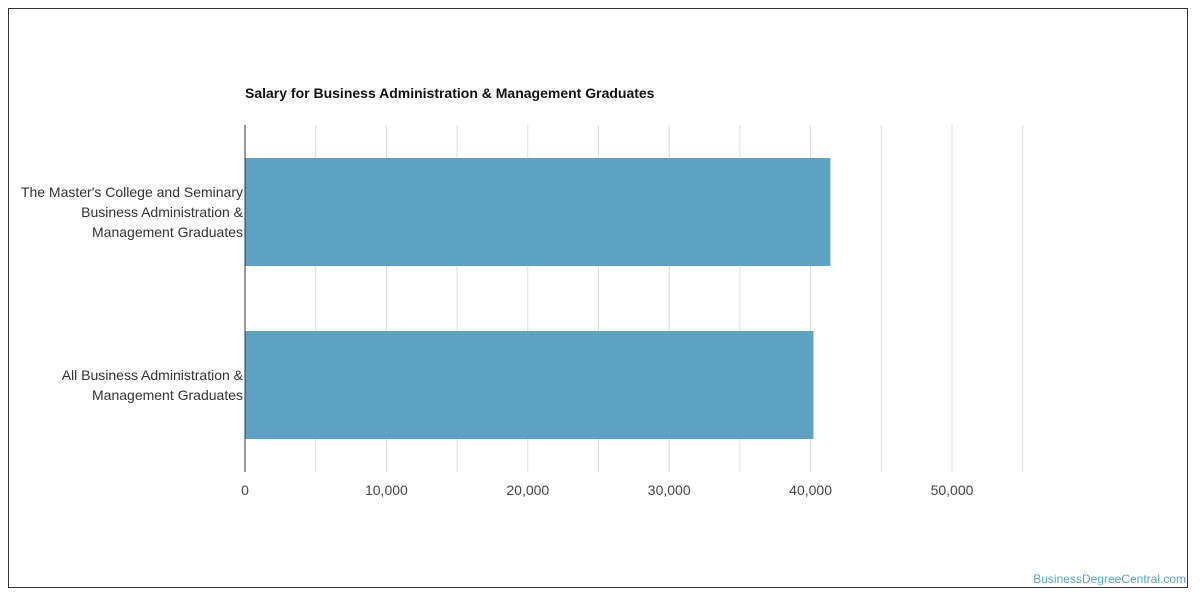 Image resolution: width=1200 pixels, height=600 pixels. I want to click on watermark-link: BusinessDegreeCentral.com, so click(1109, 579).